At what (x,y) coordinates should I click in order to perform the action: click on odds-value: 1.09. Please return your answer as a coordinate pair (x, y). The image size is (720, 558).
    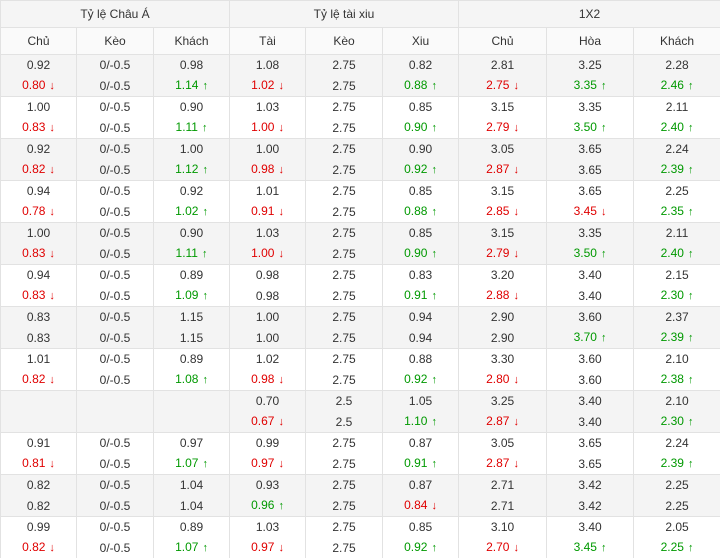
    Looking at the image, I should click on (186, 295).